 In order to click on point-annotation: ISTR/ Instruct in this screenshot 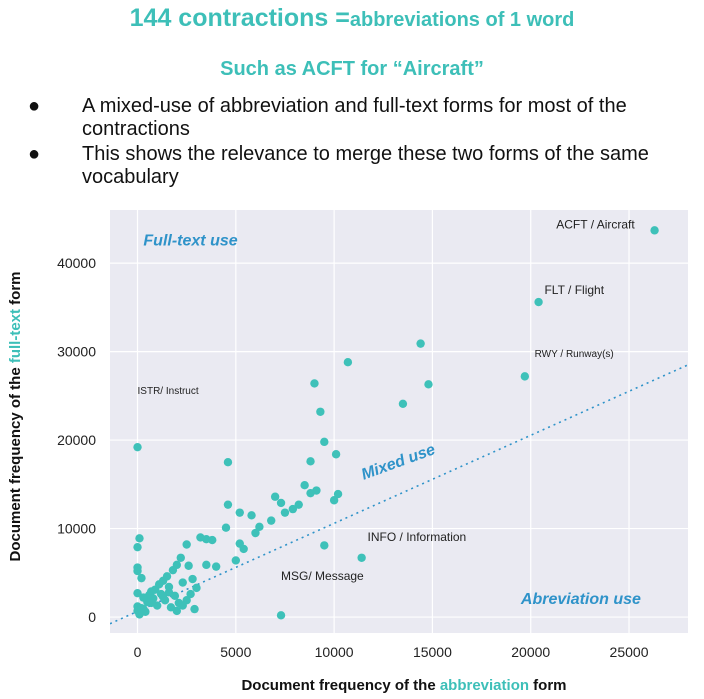, I will do `click(168, 391)`.